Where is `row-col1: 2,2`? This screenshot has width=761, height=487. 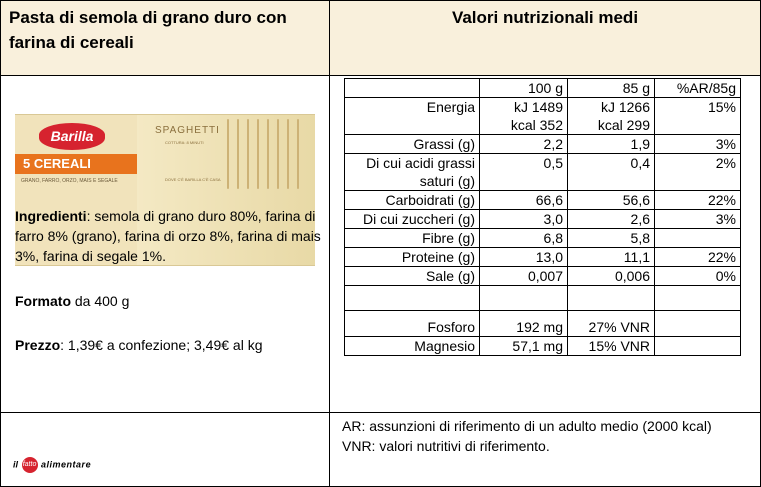 row-col1: 2,2 is located at coordinates (523, 144).